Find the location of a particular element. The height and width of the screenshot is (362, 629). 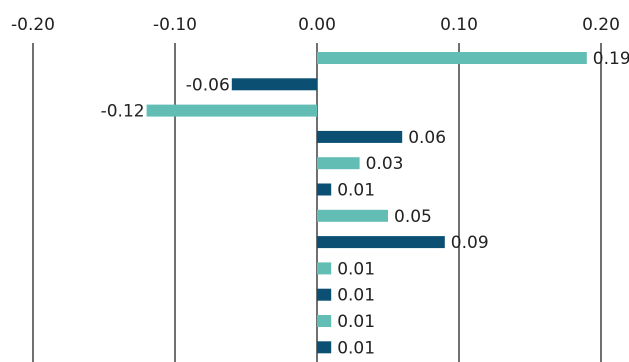

bar-value-label: 0.03 is located at coordinates (385, 164).